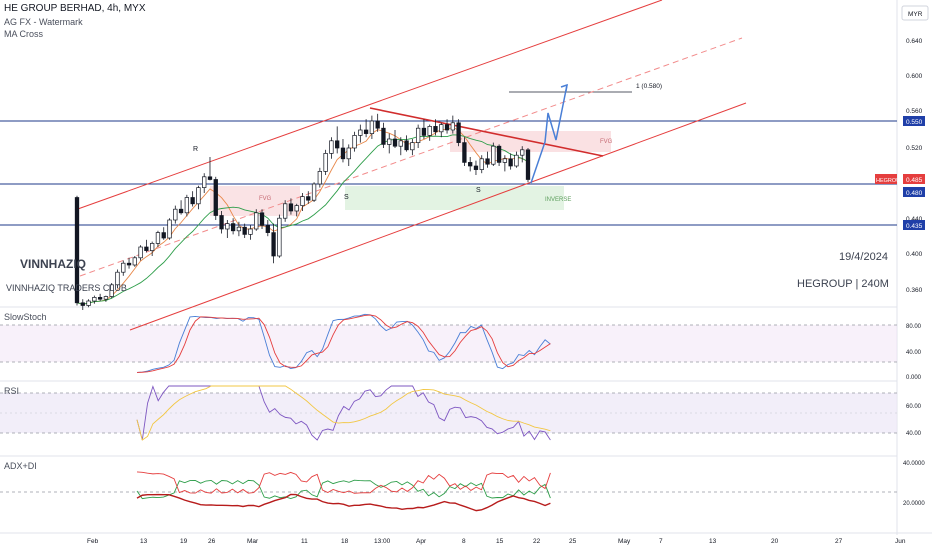  Describe the element at coordinates (12, 391) in the screenshot. I see `pane-label-rsi: RSI` at that location.